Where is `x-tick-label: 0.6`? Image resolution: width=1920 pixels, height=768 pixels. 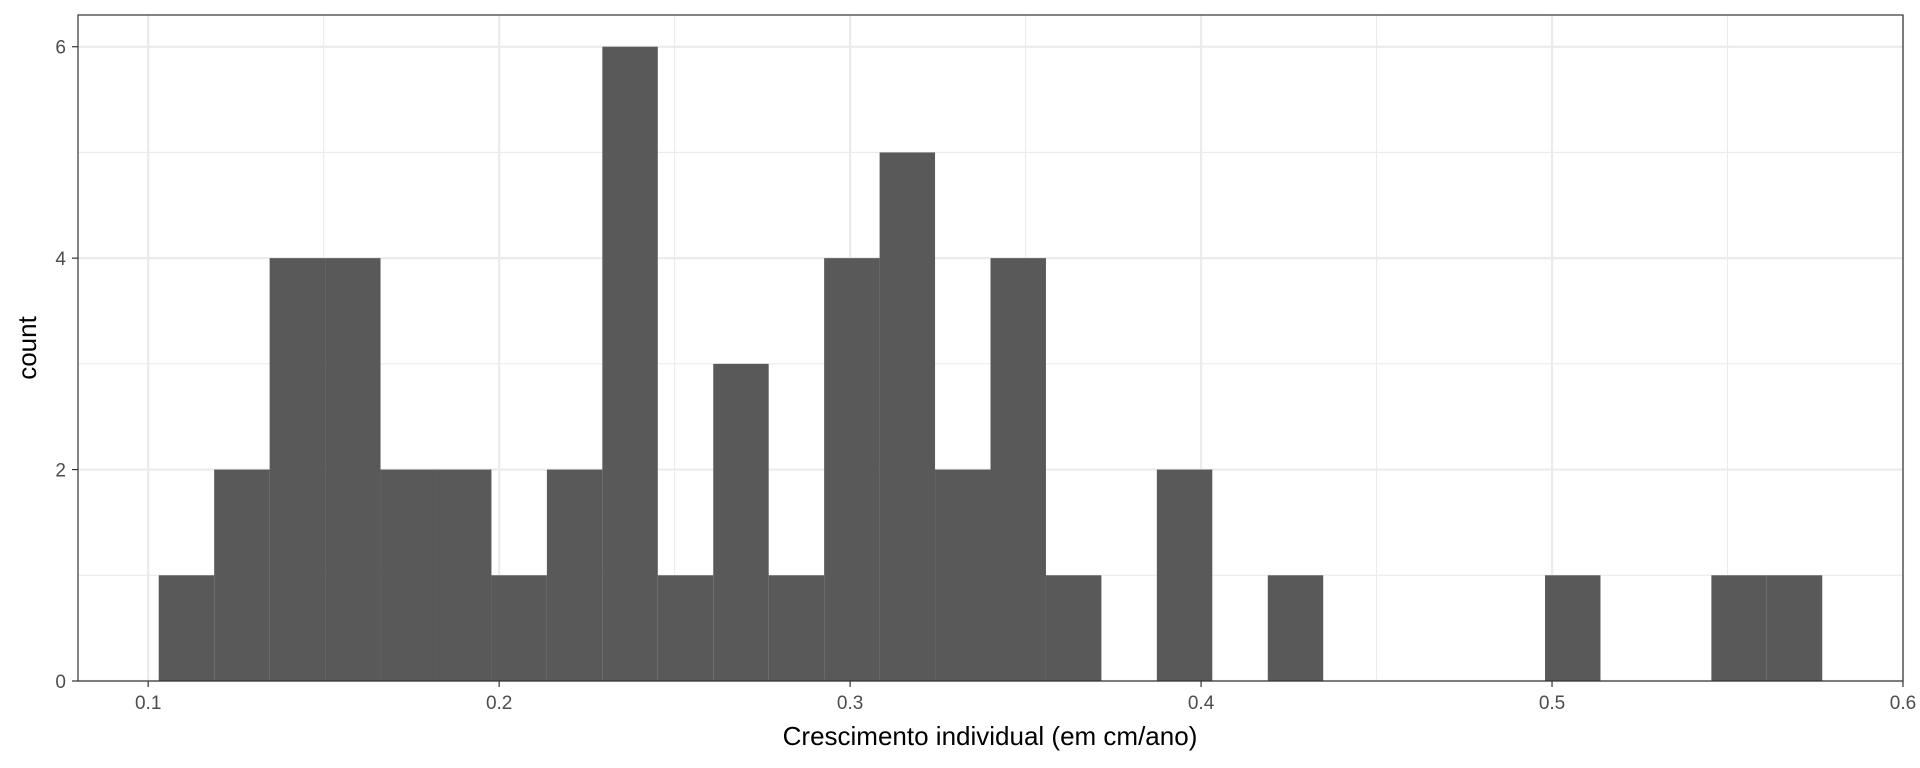 x-tick-label: 0.6 is located at coordinates (1903, 703).